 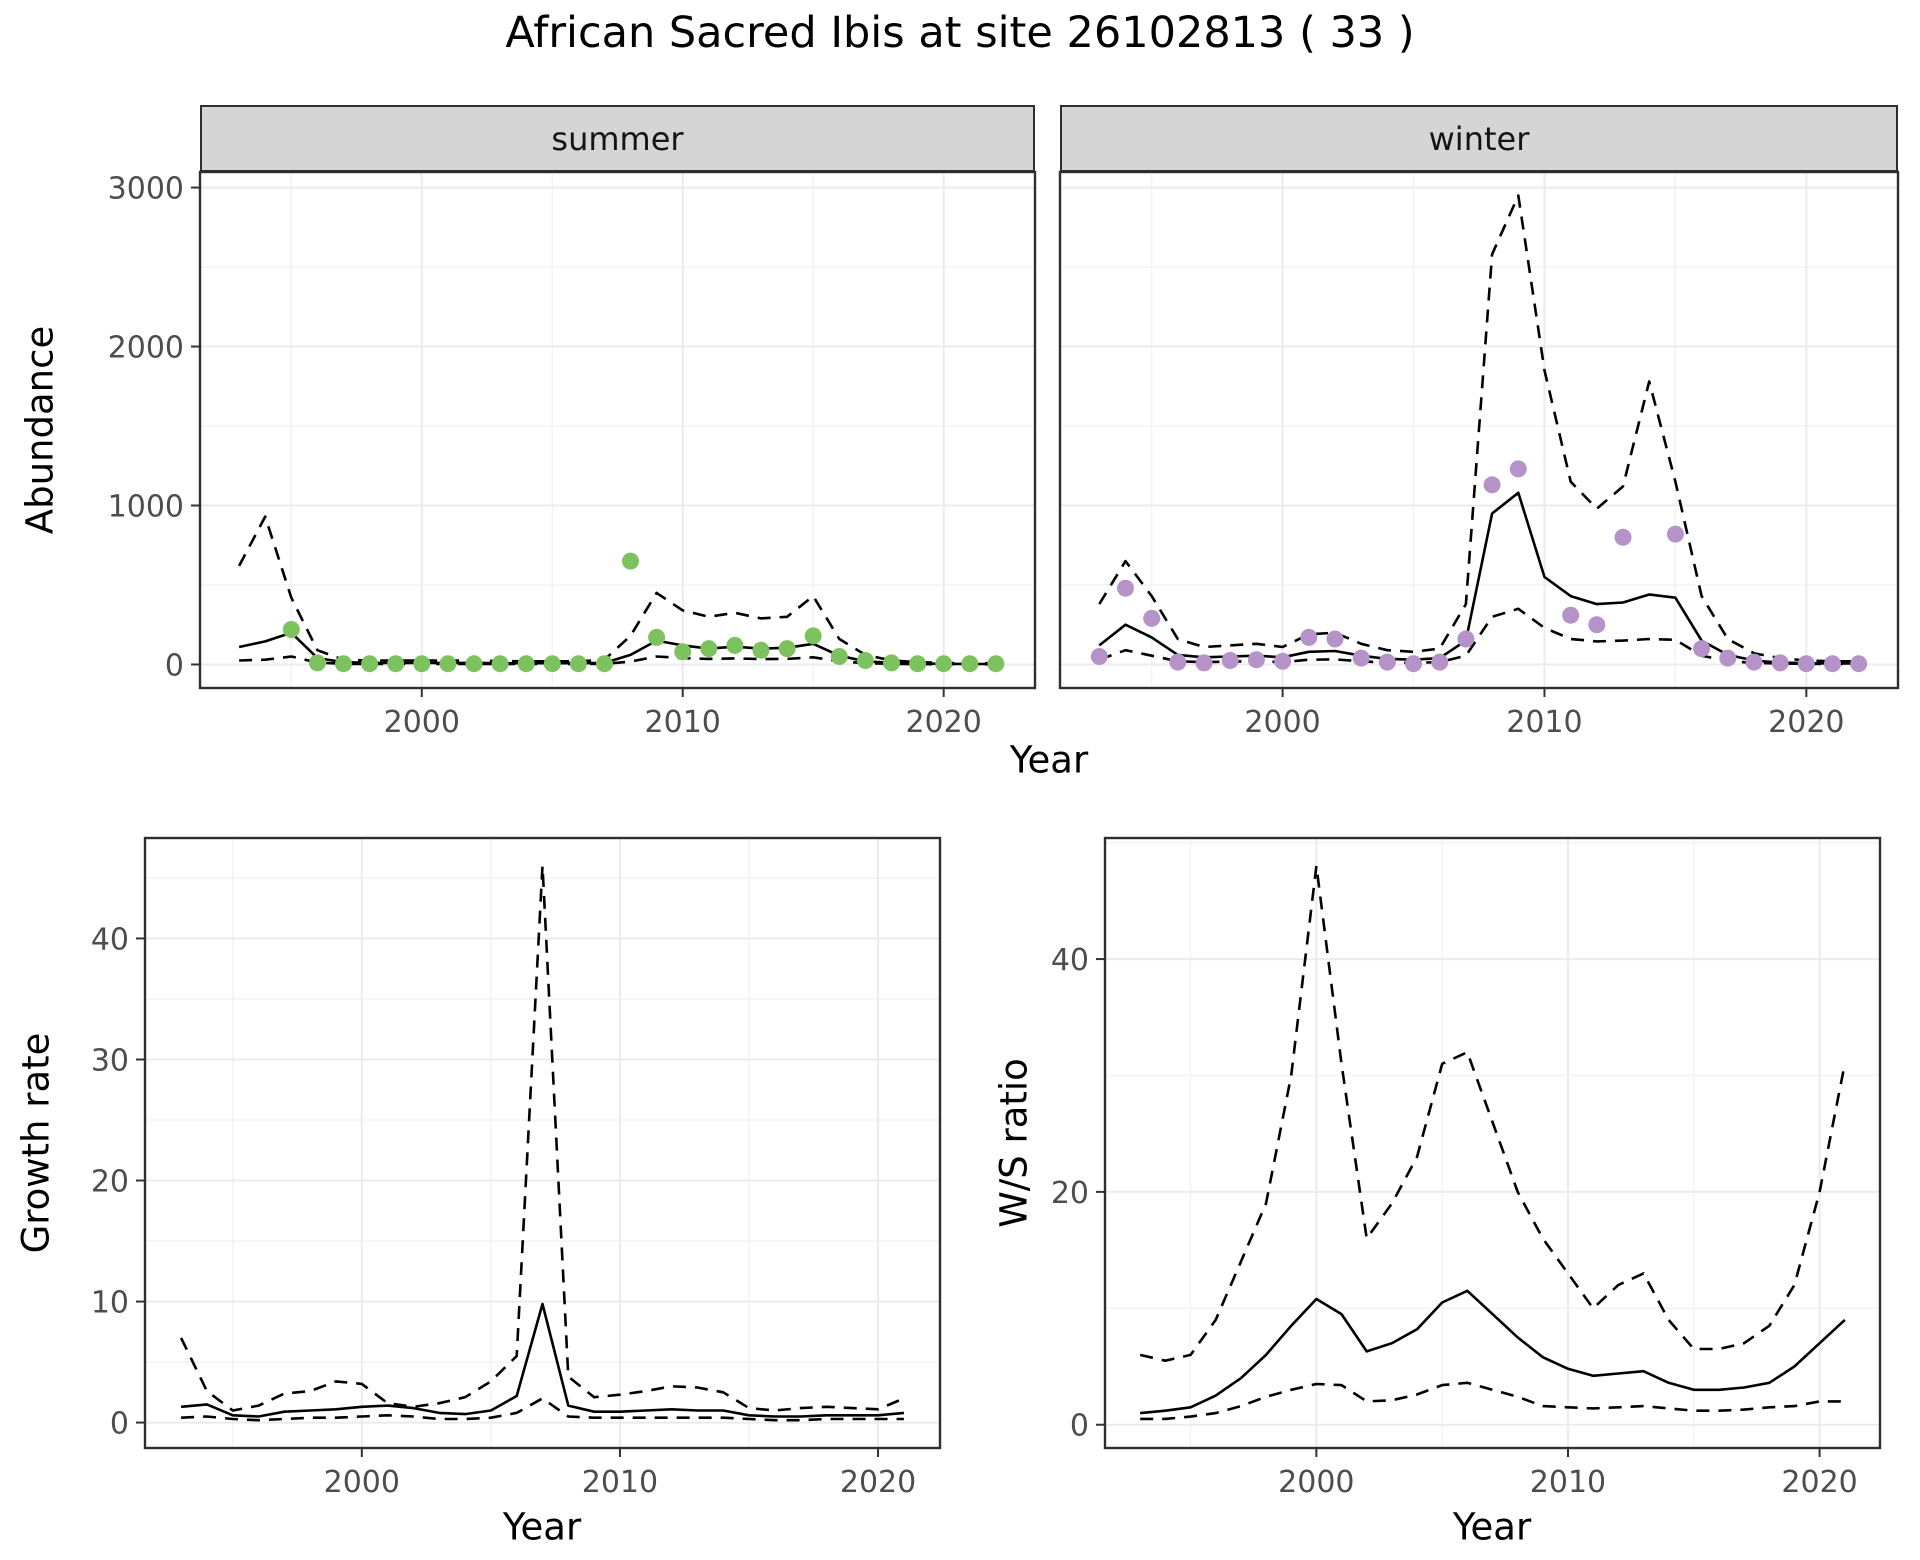 I want to click on y-axis-title-growth-rate: Growth rate, so click(x=36, y=1143).